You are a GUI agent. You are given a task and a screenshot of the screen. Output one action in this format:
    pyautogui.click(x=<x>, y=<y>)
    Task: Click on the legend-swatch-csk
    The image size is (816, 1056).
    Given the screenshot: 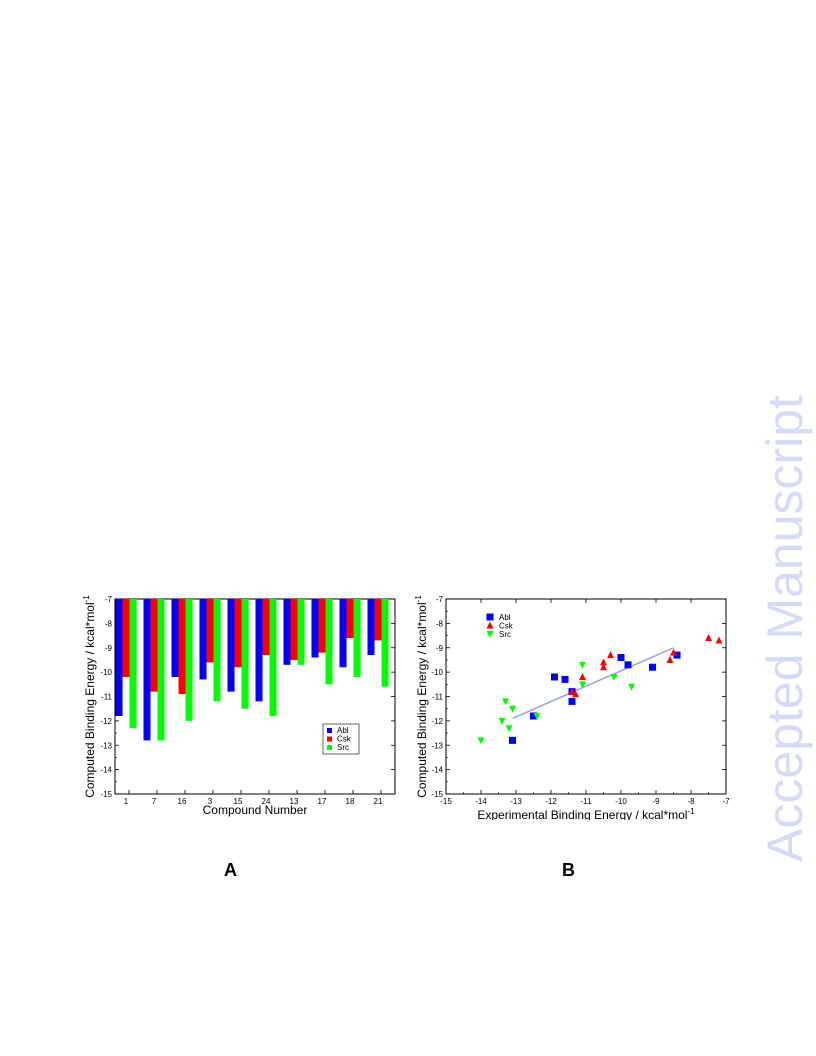 What is the action you would take?
    pyautogui.click(x=329, y=739)
    